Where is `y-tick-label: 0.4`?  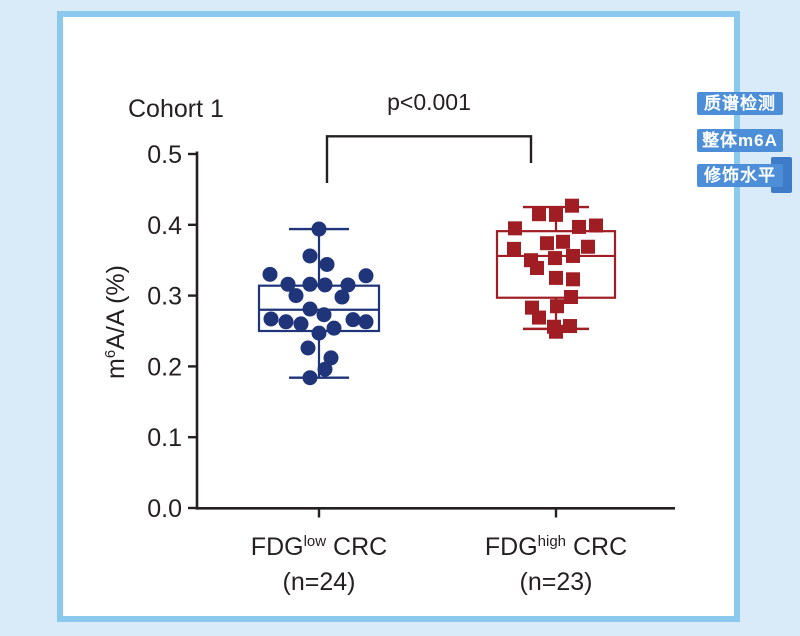
y-tick-label: 0.4 is located at coordinates (164, 226).